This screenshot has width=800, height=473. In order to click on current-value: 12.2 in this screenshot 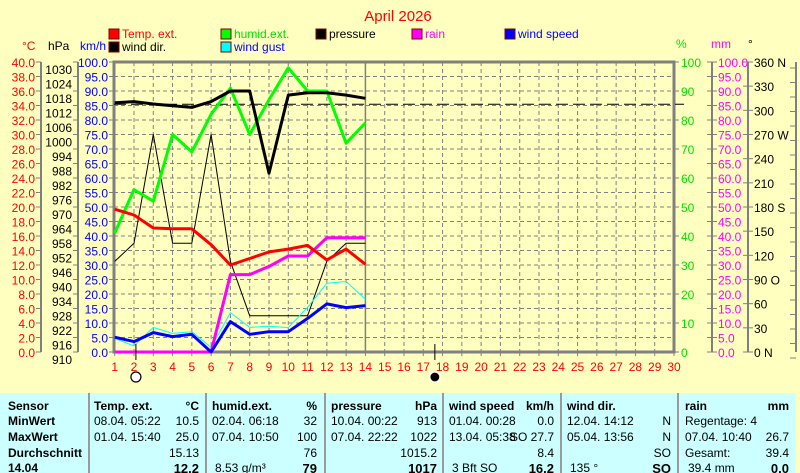, I will do `click(186, 467)`.